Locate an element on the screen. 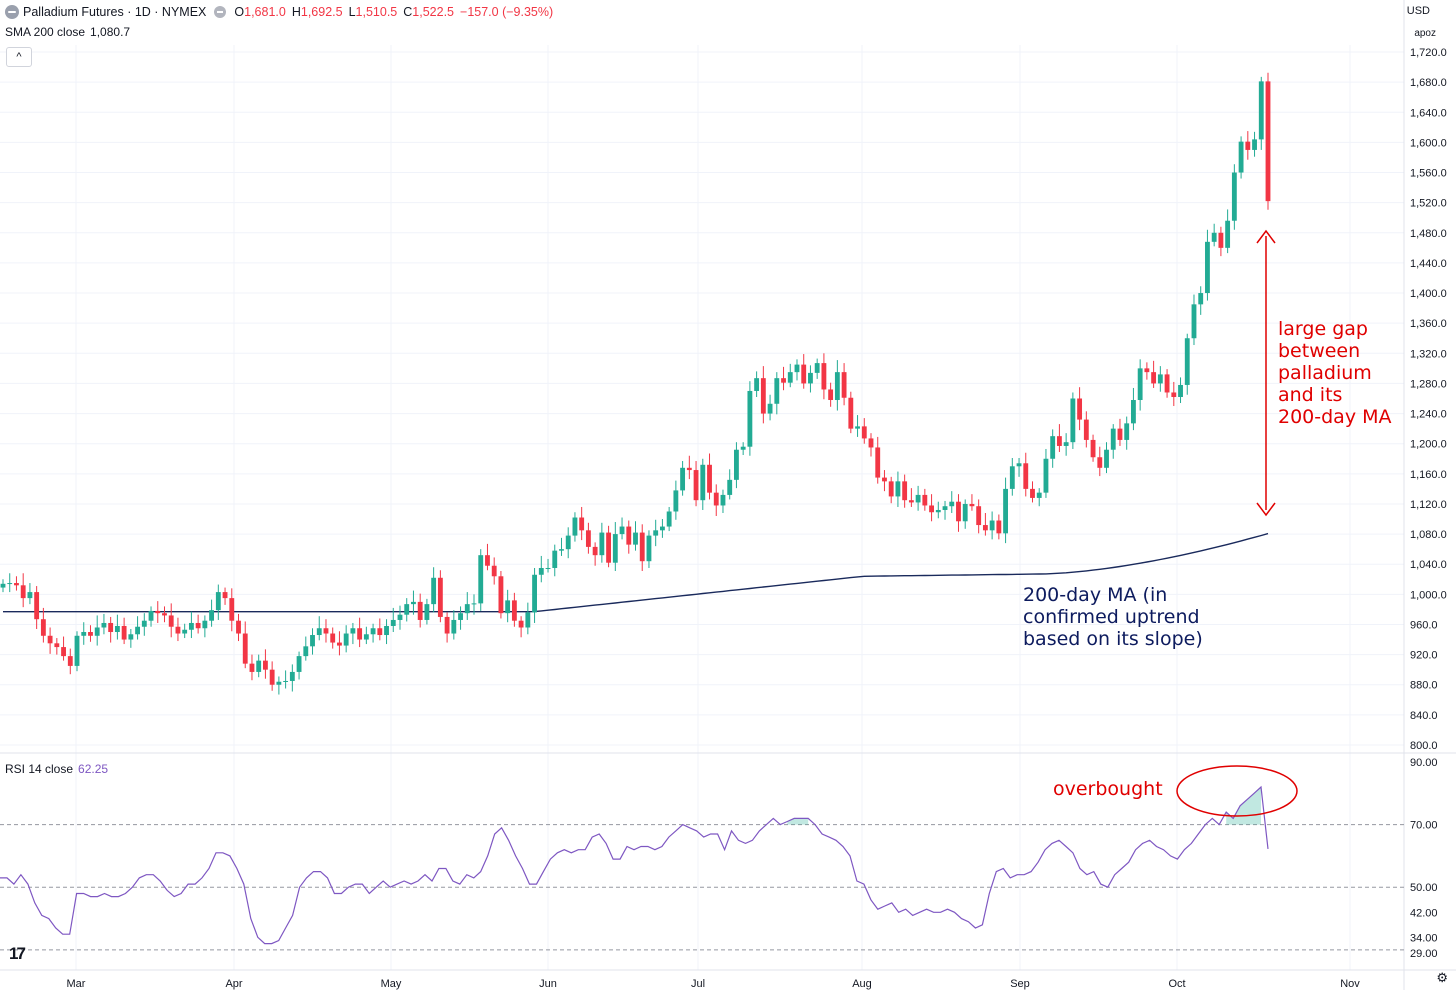 The width and height of the screenshot is (1456, 990). tradingview-logo-icon: 17 is located at coordinates (17, 953).